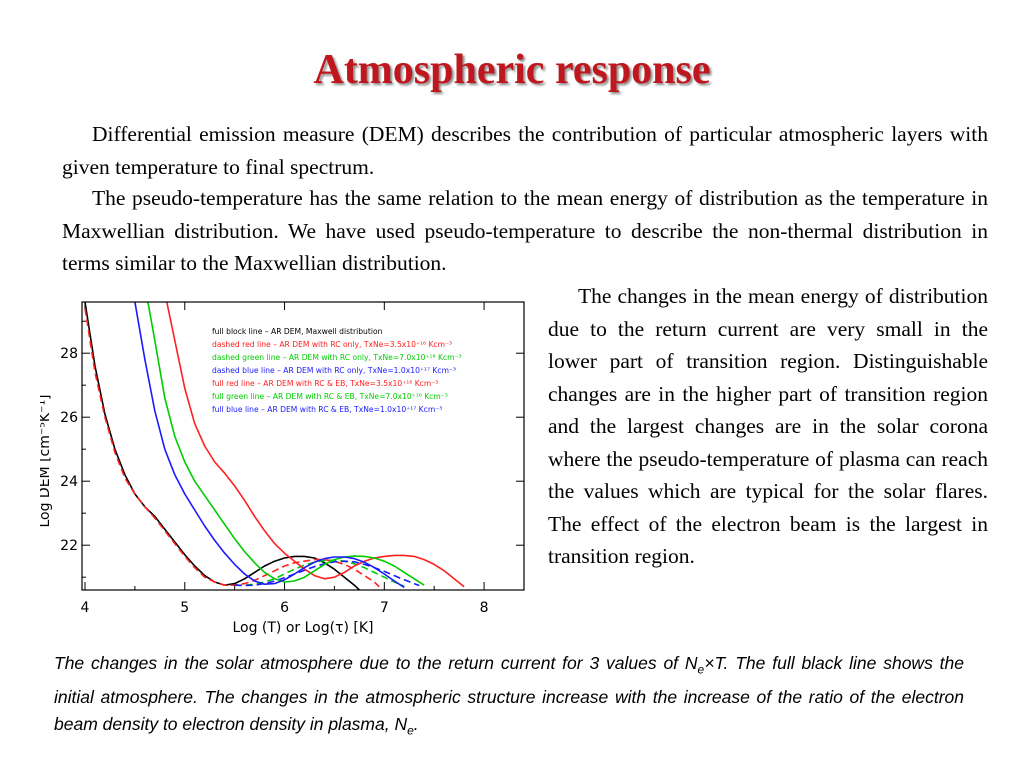 The image size is (1024, 768). I want to click on tick-labels: 4 5 6 7 8 22 24 26 28, so click(274, 481).